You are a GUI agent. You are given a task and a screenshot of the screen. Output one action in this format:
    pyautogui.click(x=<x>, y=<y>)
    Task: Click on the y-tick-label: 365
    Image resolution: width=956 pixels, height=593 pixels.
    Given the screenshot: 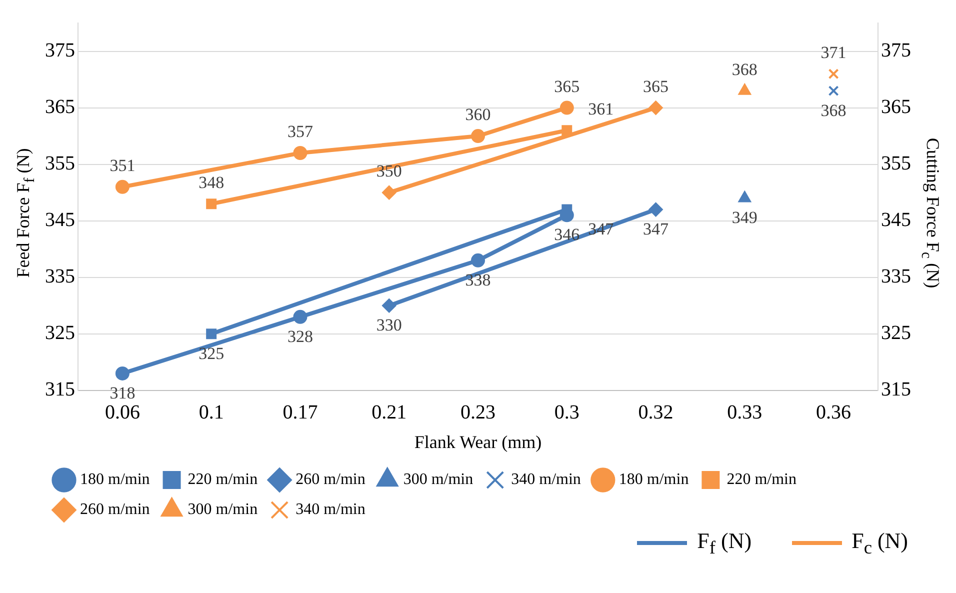 What is the action you would take?
    pyautogui.click(x=60, y=107)
    